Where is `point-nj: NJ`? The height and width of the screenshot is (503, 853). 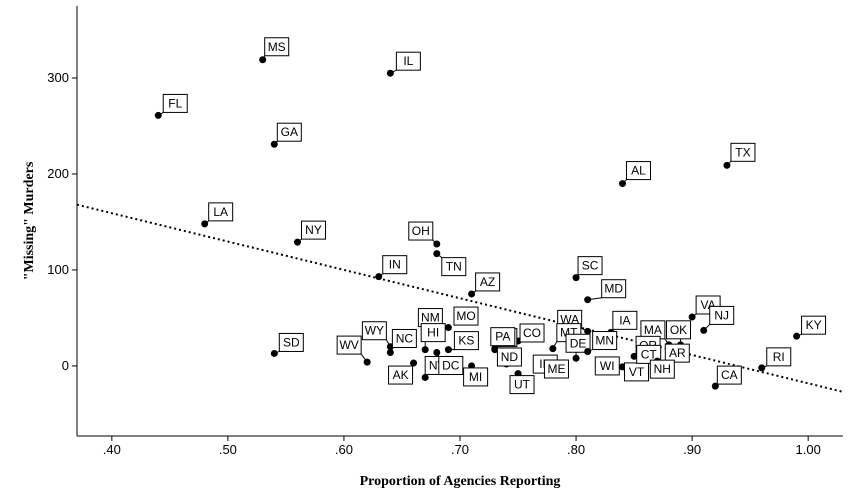 point-nj: NJ is located at coordinates (717, 319).